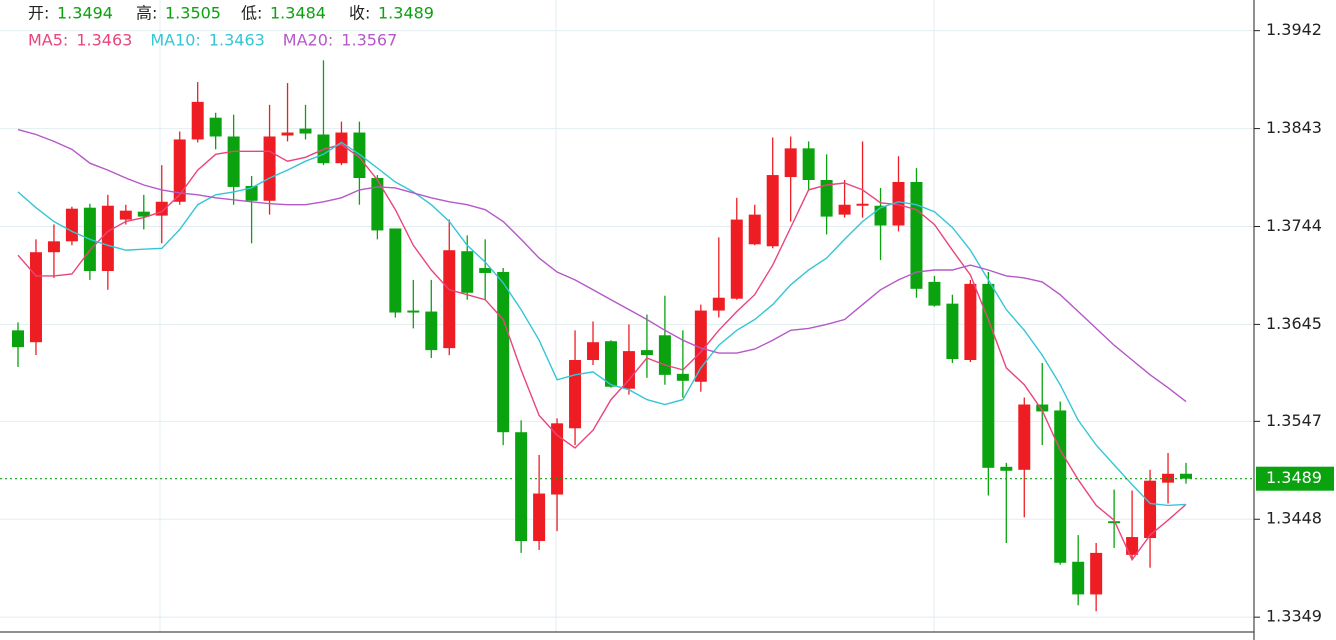 Image resolution: width=1336 pixels, height=640 pixels. Describe the element at coordinates (298, 13) in the screenshot. I see `ohlc-value: 1.3484` at that location.